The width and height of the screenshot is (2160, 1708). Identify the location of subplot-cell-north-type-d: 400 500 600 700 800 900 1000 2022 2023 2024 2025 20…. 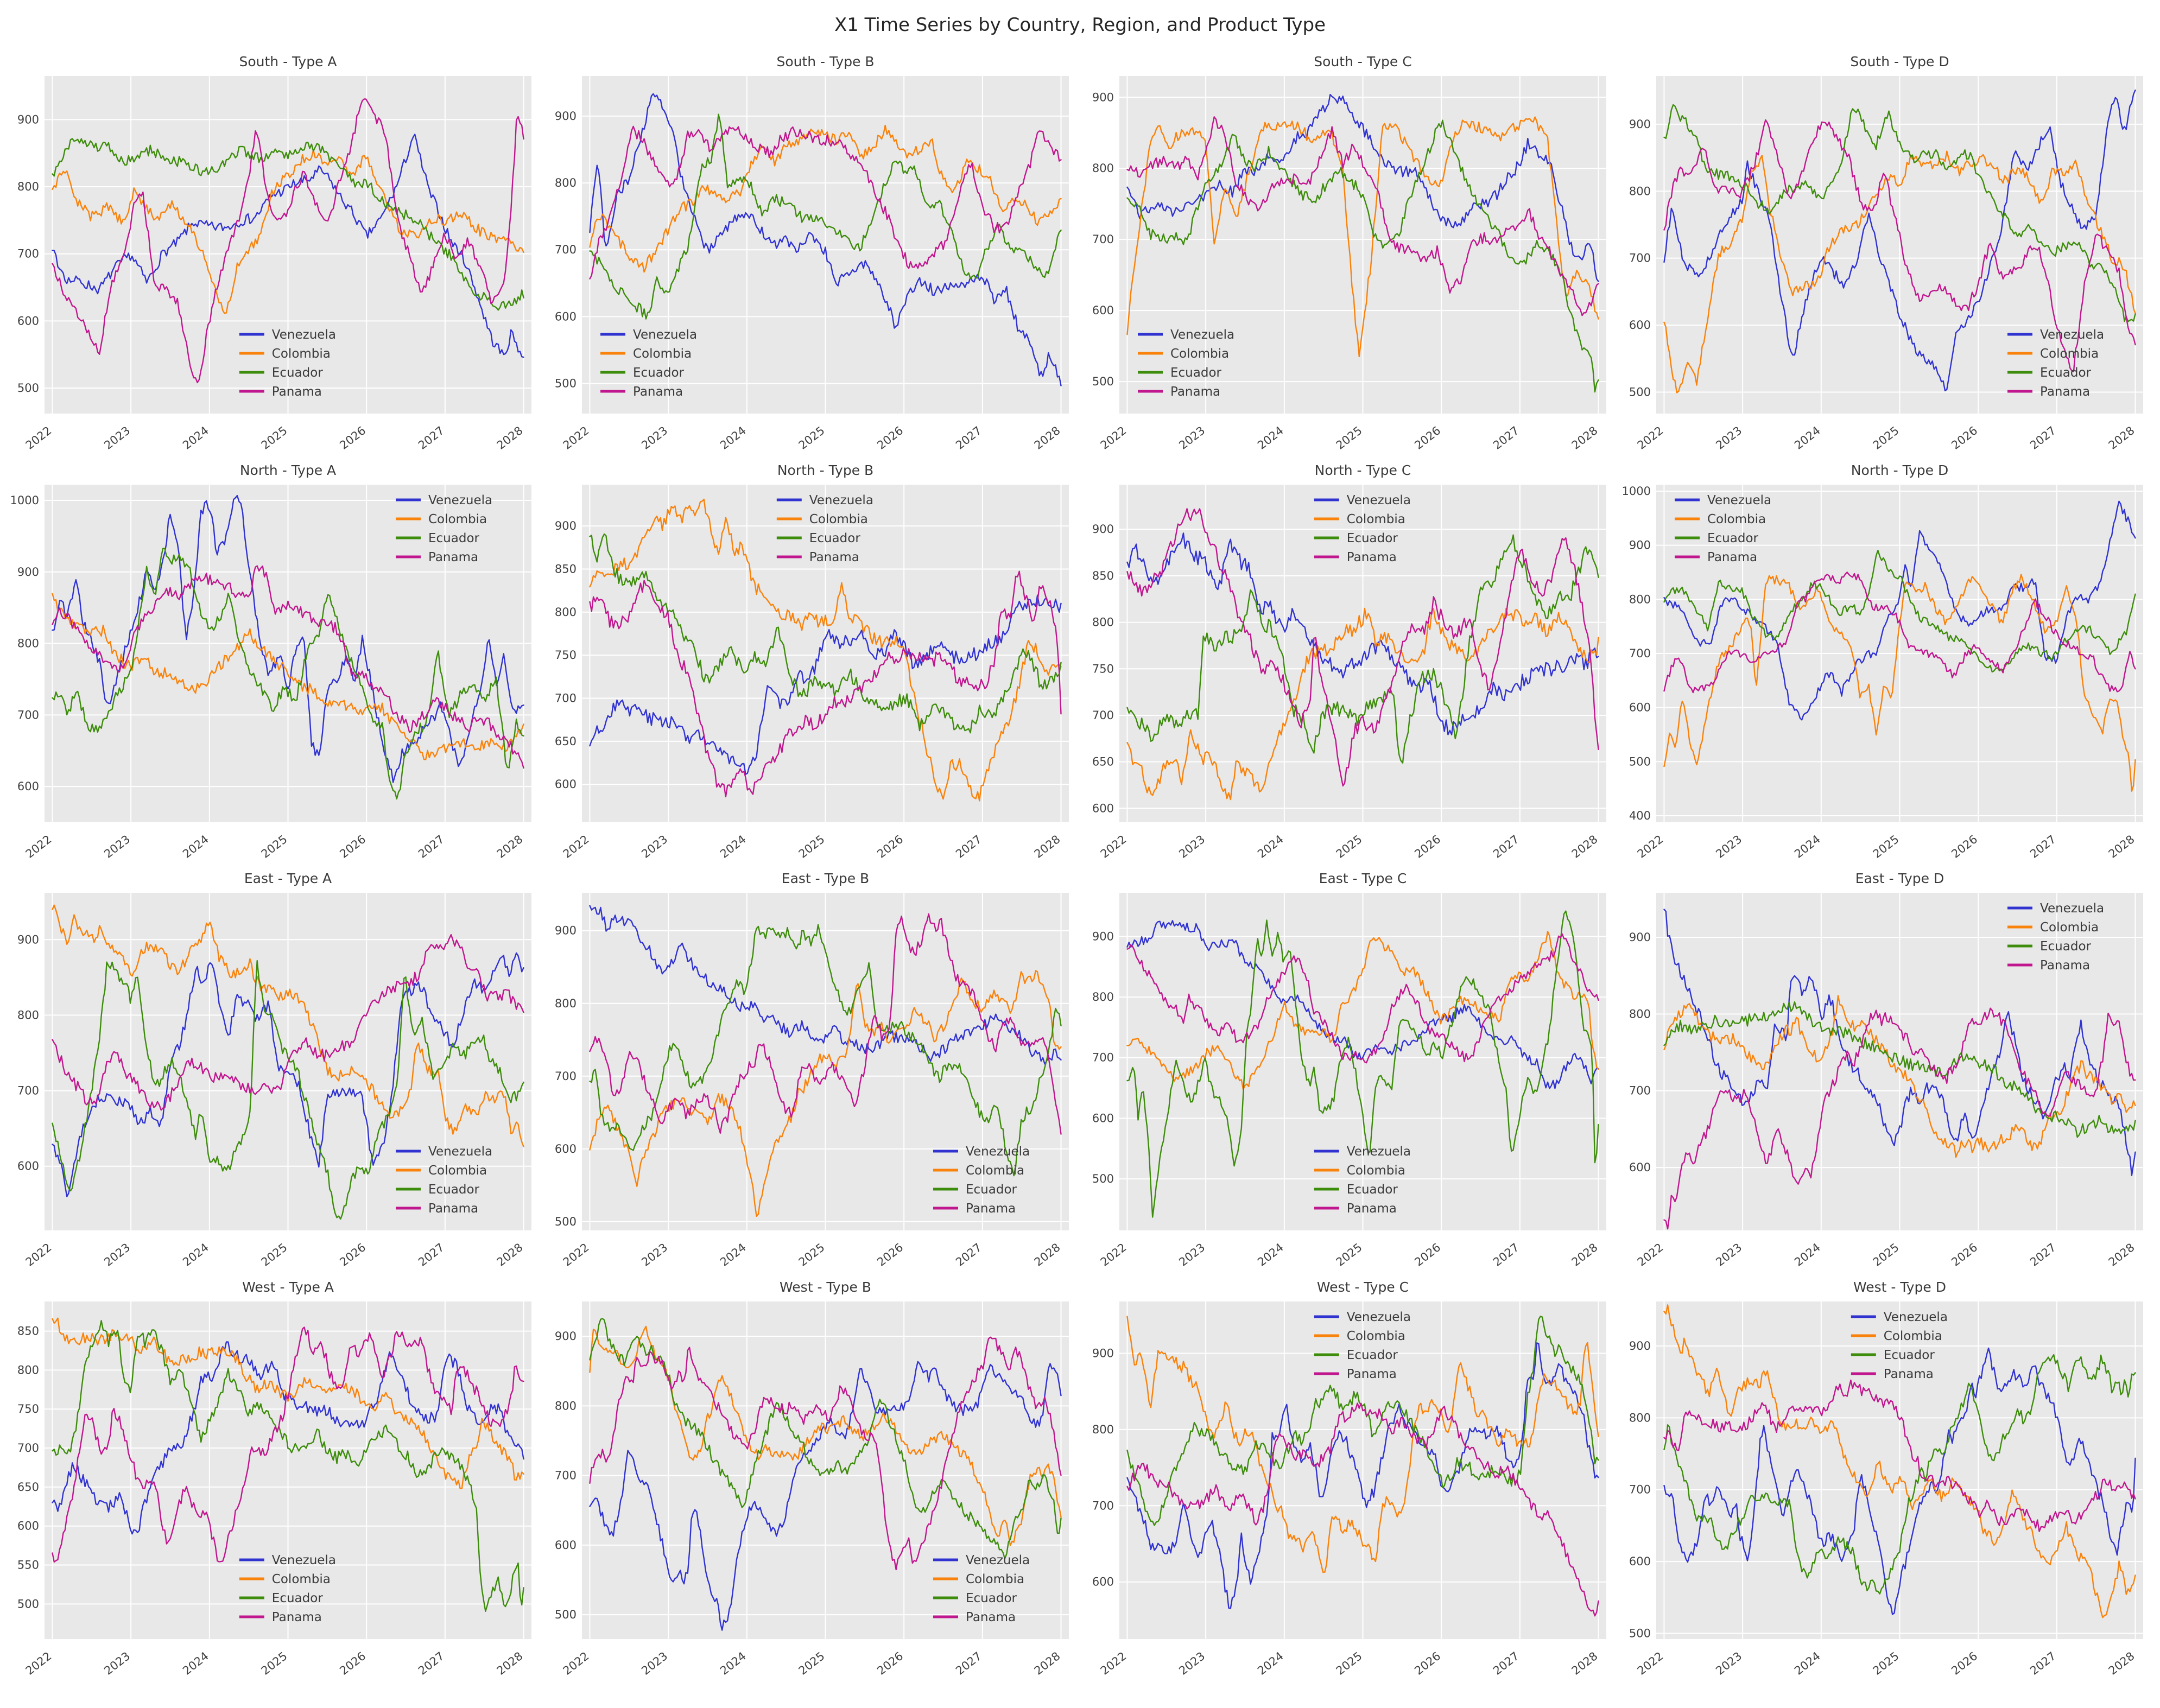
(1886, 658).